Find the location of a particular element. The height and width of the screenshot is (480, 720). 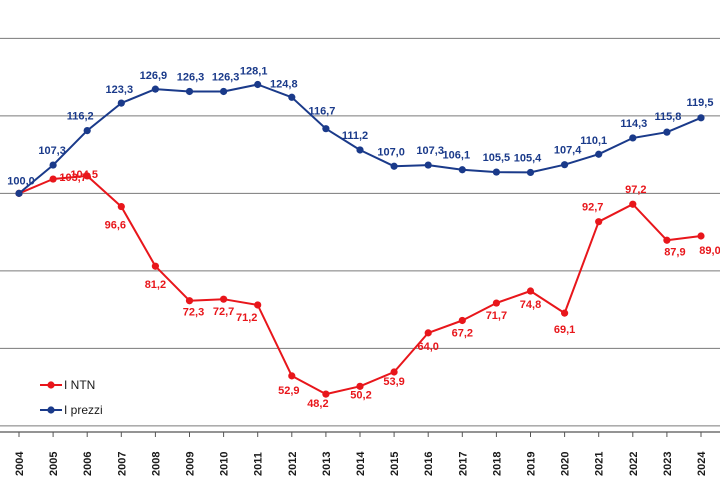

x-tick-label: 2013 is located at coordinates (327, 464).